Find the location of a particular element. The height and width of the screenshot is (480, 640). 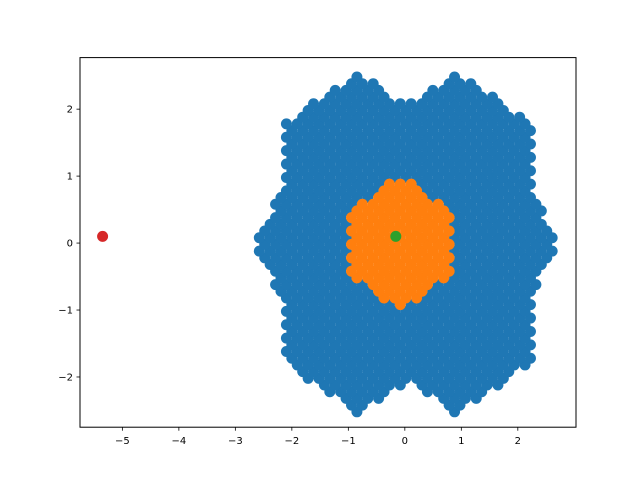

y-axis-ticks: −2 −1 0 1 2 is located at coordinates (69, 244).